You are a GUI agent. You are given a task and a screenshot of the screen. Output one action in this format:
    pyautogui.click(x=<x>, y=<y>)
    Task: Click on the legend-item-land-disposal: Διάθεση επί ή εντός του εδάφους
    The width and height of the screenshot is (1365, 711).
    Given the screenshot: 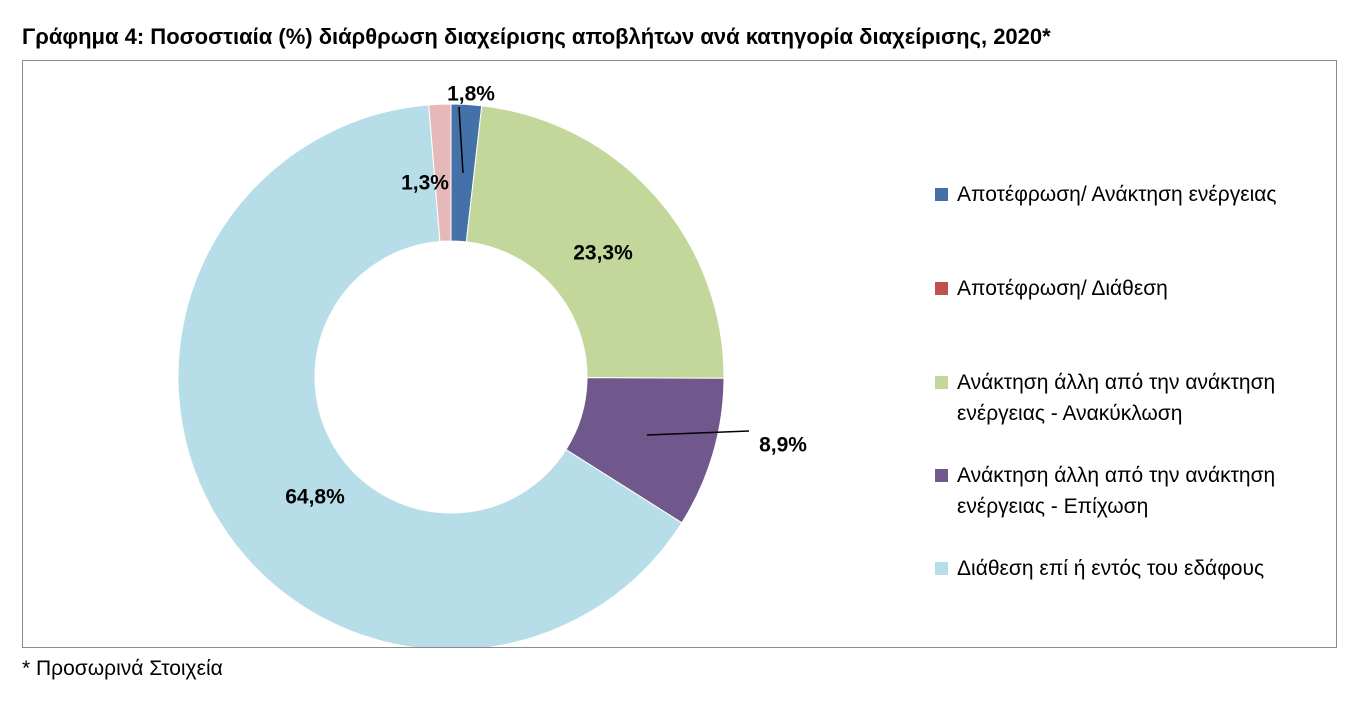 What is the action you would take?
    pyautogui.click(x=1135, y=568)
    